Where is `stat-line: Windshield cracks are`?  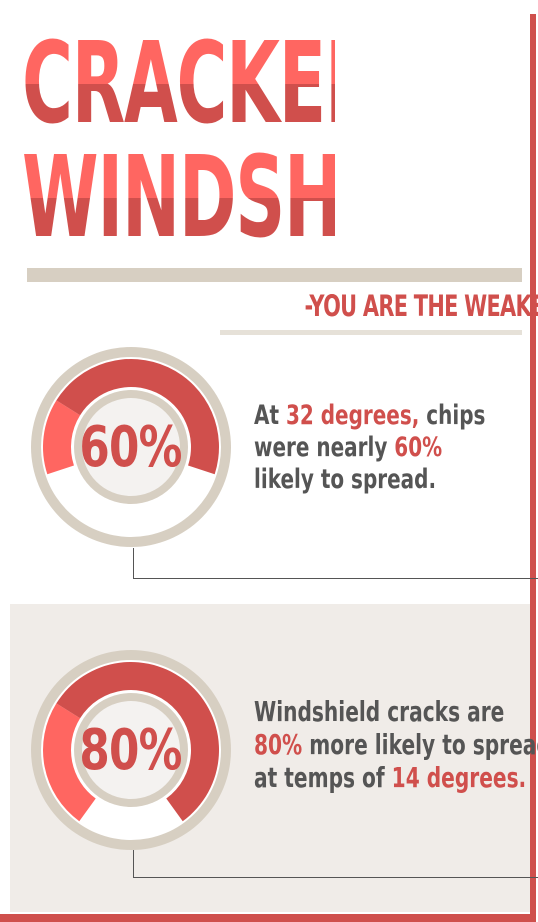
stat-line: Windshield cracks are is located at coordinates (379, 711).